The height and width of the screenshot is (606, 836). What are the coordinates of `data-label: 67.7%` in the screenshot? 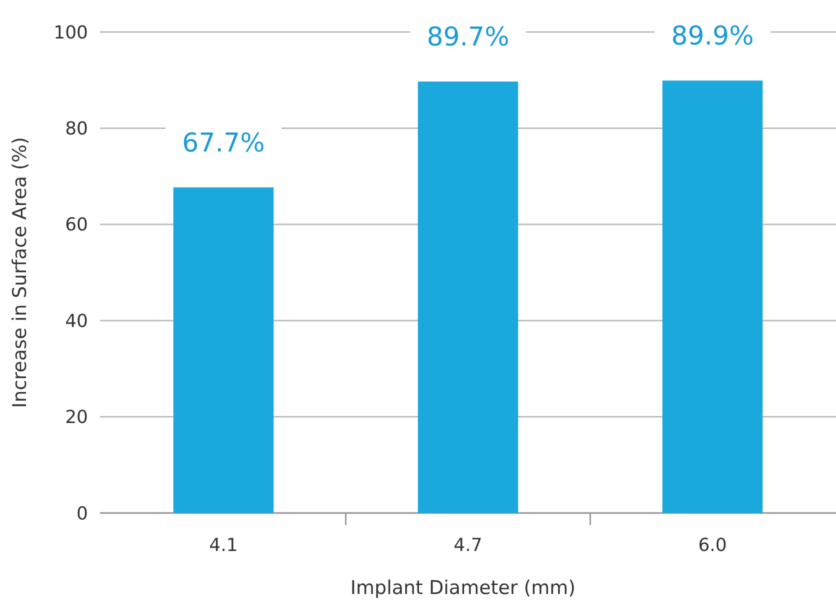 It's located at (223, 143).